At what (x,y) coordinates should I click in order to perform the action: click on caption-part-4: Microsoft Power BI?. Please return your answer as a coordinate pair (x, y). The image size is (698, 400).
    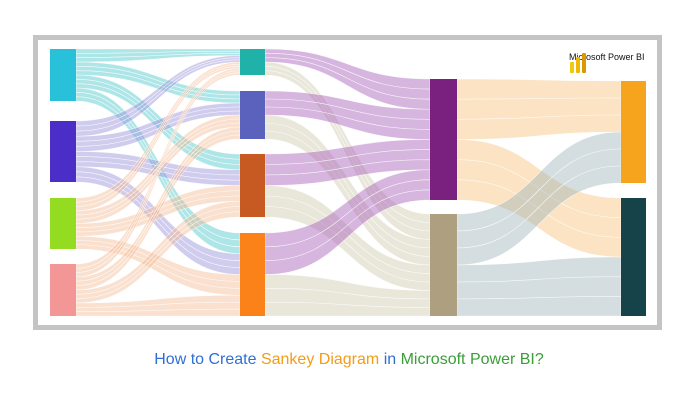
    Looking at the image, I should click on (472, 359).